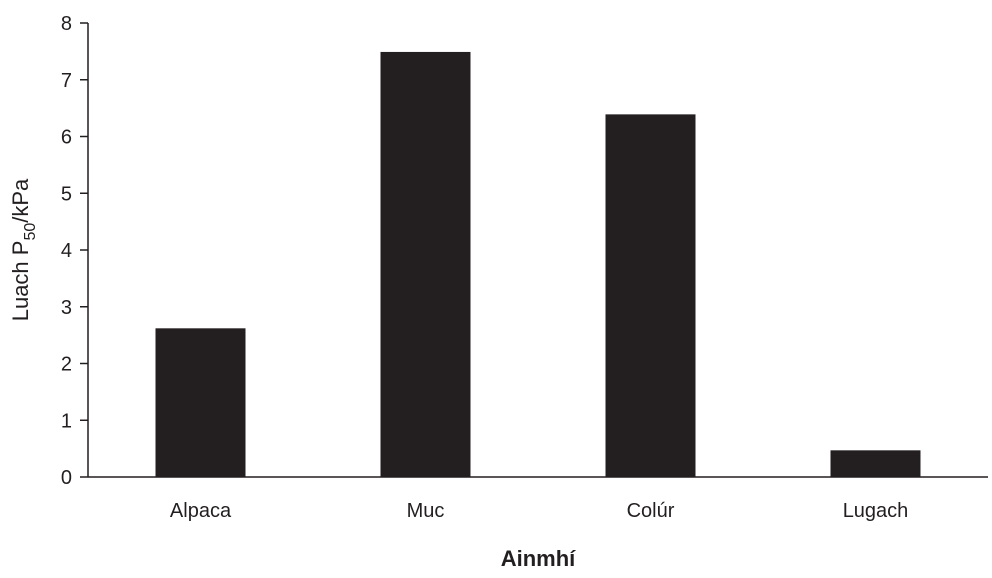 Image resolution: width=992 pixels, height=578 pixels. I want to click on y-tick-label: 6, so click(66, 138).